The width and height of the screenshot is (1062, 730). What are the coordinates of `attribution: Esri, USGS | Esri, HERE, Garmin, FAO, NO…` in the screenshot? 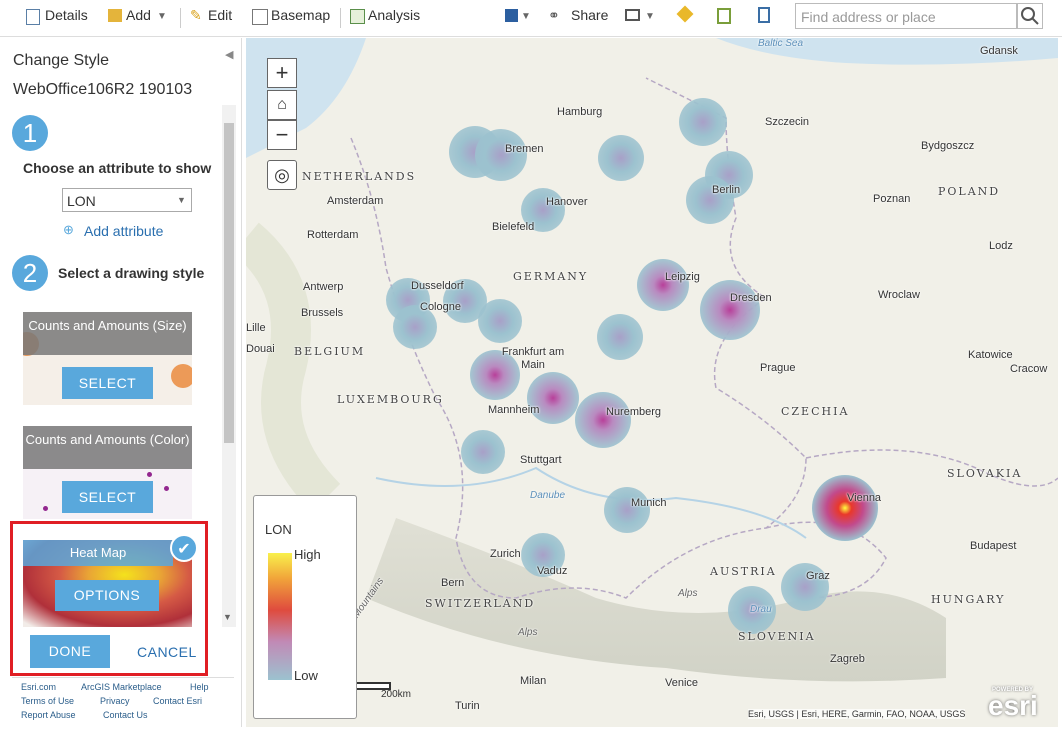 It's located at (857, 714).